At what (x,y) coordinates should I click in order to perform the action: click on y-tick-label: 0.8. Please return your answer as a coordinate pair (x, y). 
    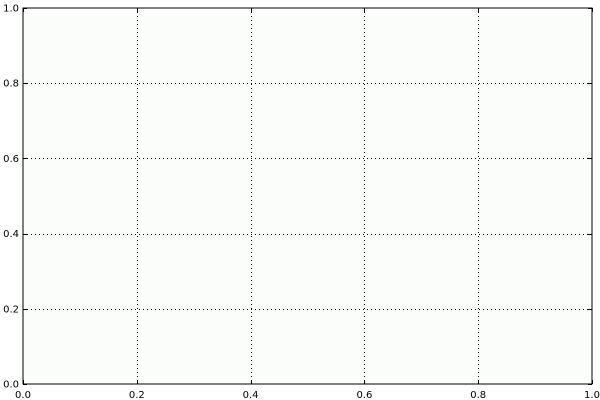
    Looking at the image, I should click on (11, 84).